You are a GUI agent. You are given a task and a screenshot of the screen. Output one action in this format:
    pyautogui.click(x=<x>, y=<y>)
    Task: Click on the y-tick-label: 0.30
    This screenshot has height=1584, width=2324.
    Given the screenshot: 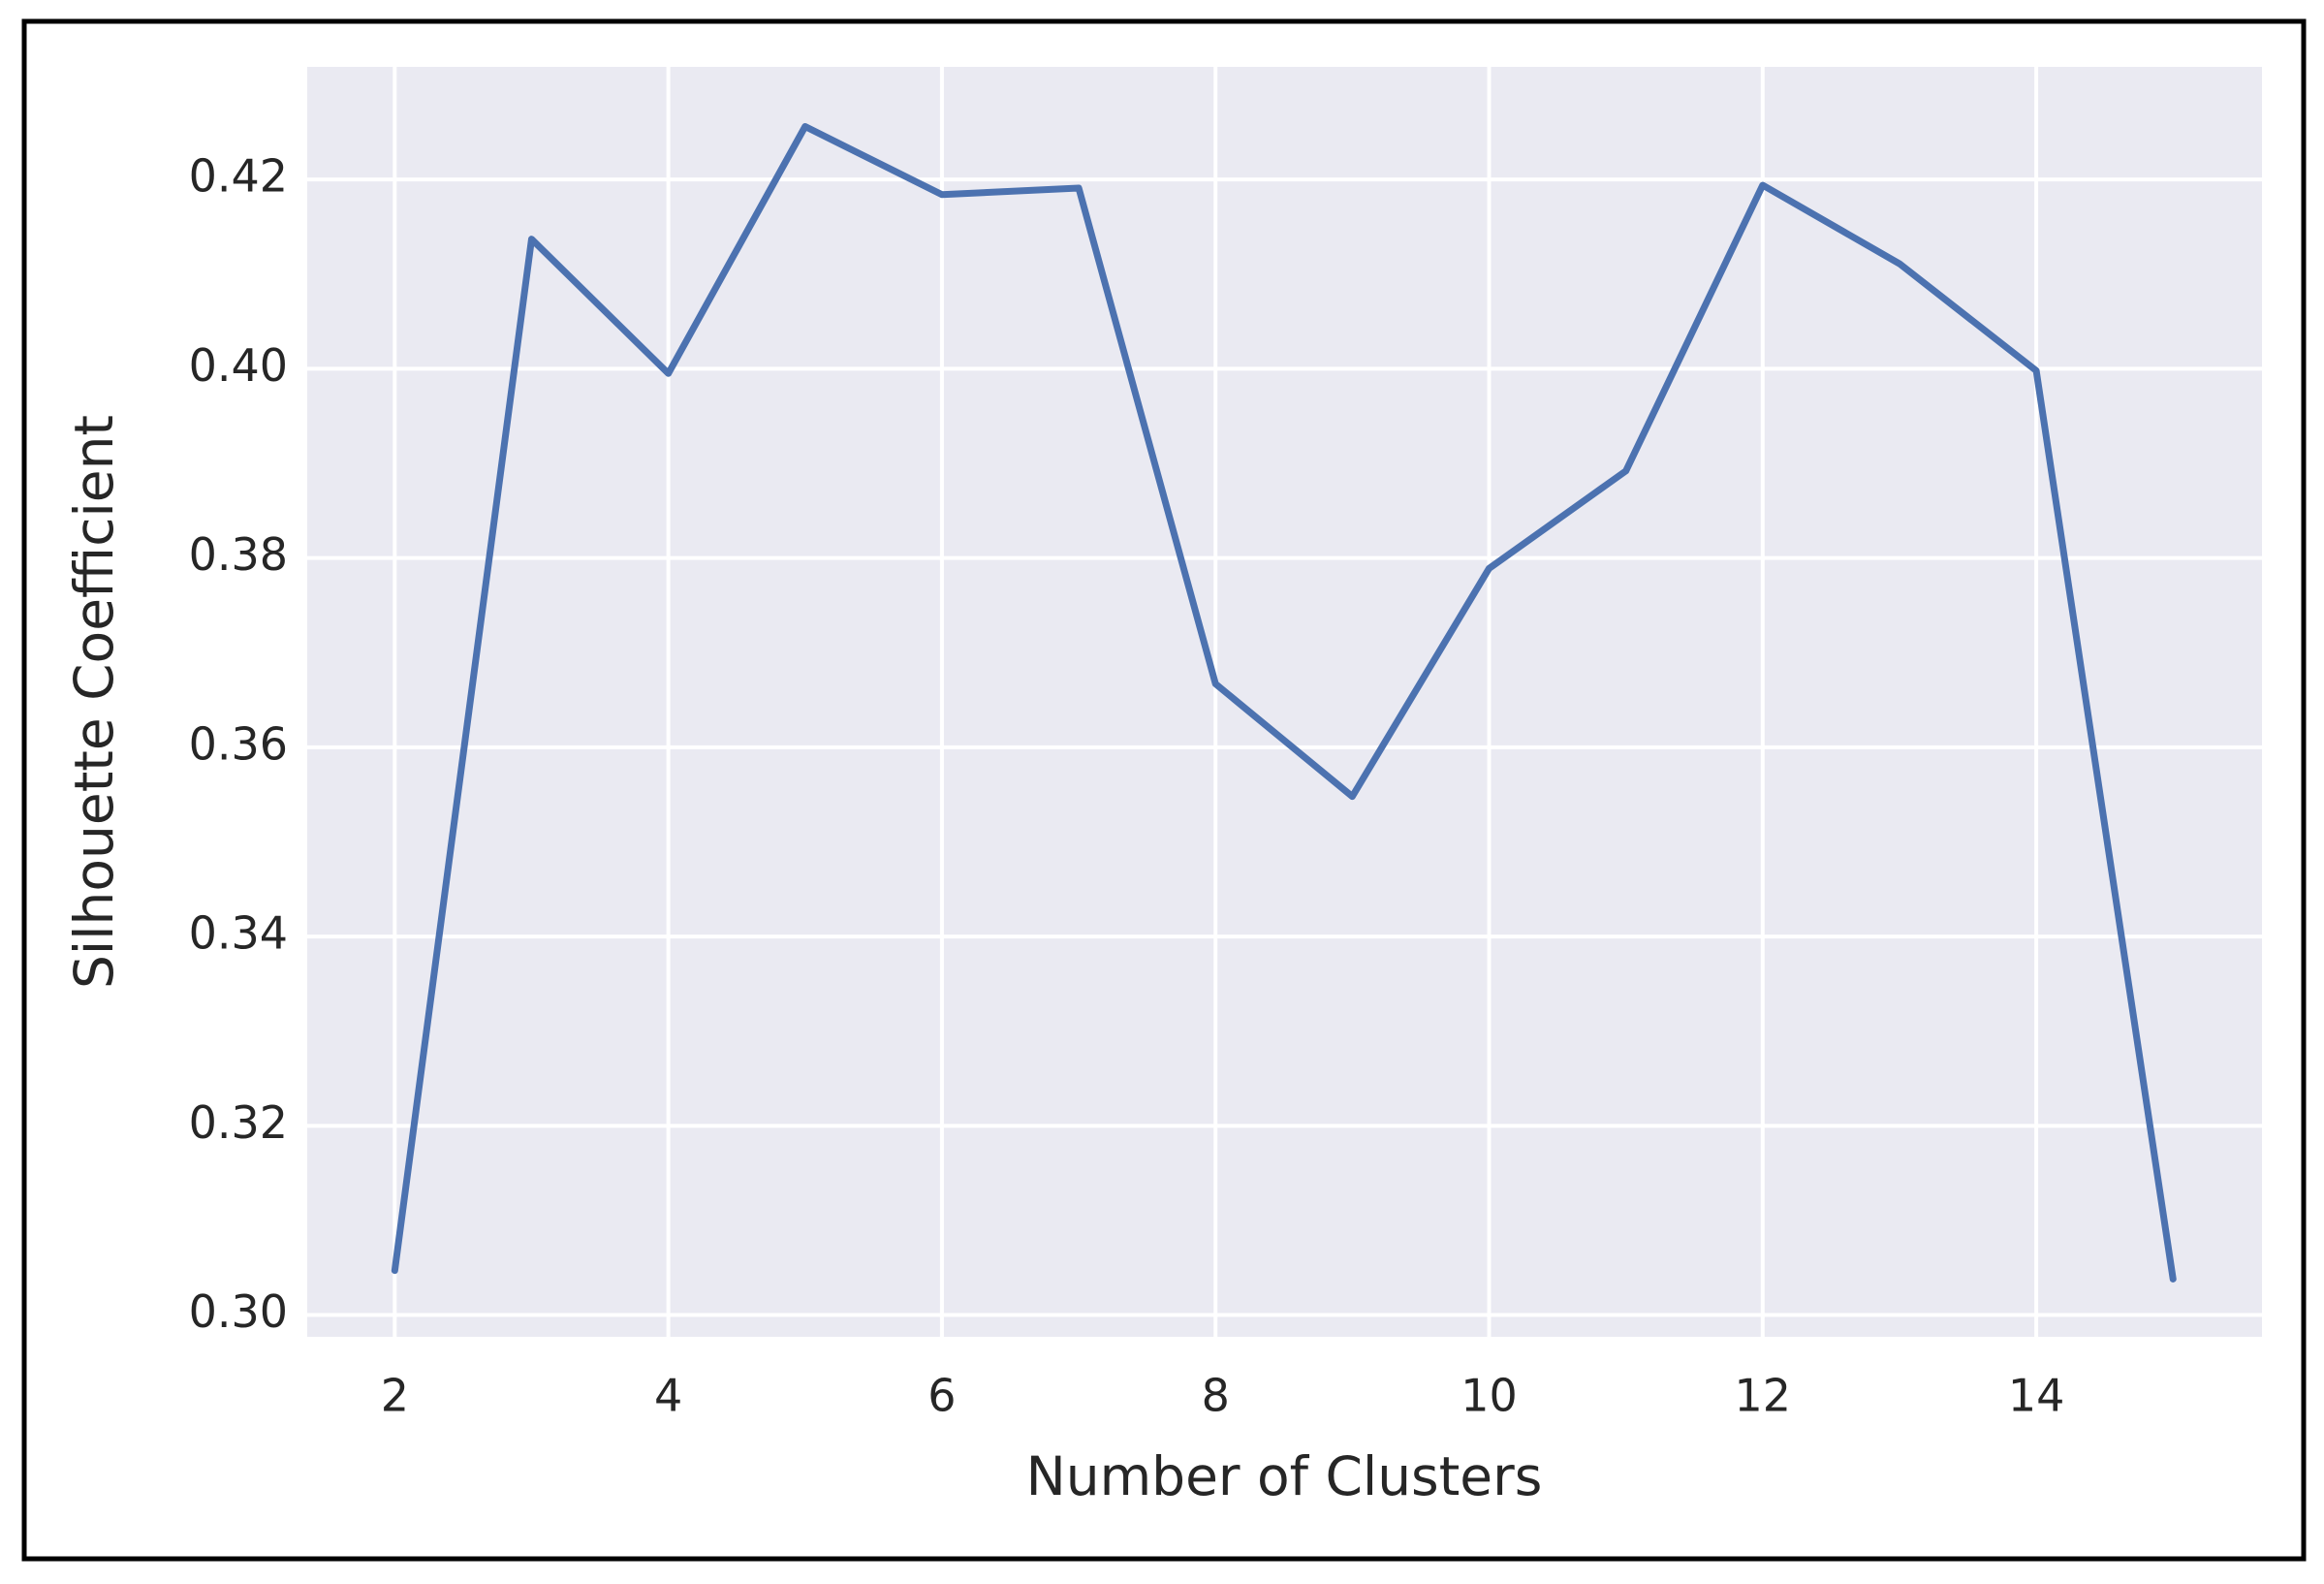 What is the action you would take?
    pyautogui.click(x=239, y=1312)
    